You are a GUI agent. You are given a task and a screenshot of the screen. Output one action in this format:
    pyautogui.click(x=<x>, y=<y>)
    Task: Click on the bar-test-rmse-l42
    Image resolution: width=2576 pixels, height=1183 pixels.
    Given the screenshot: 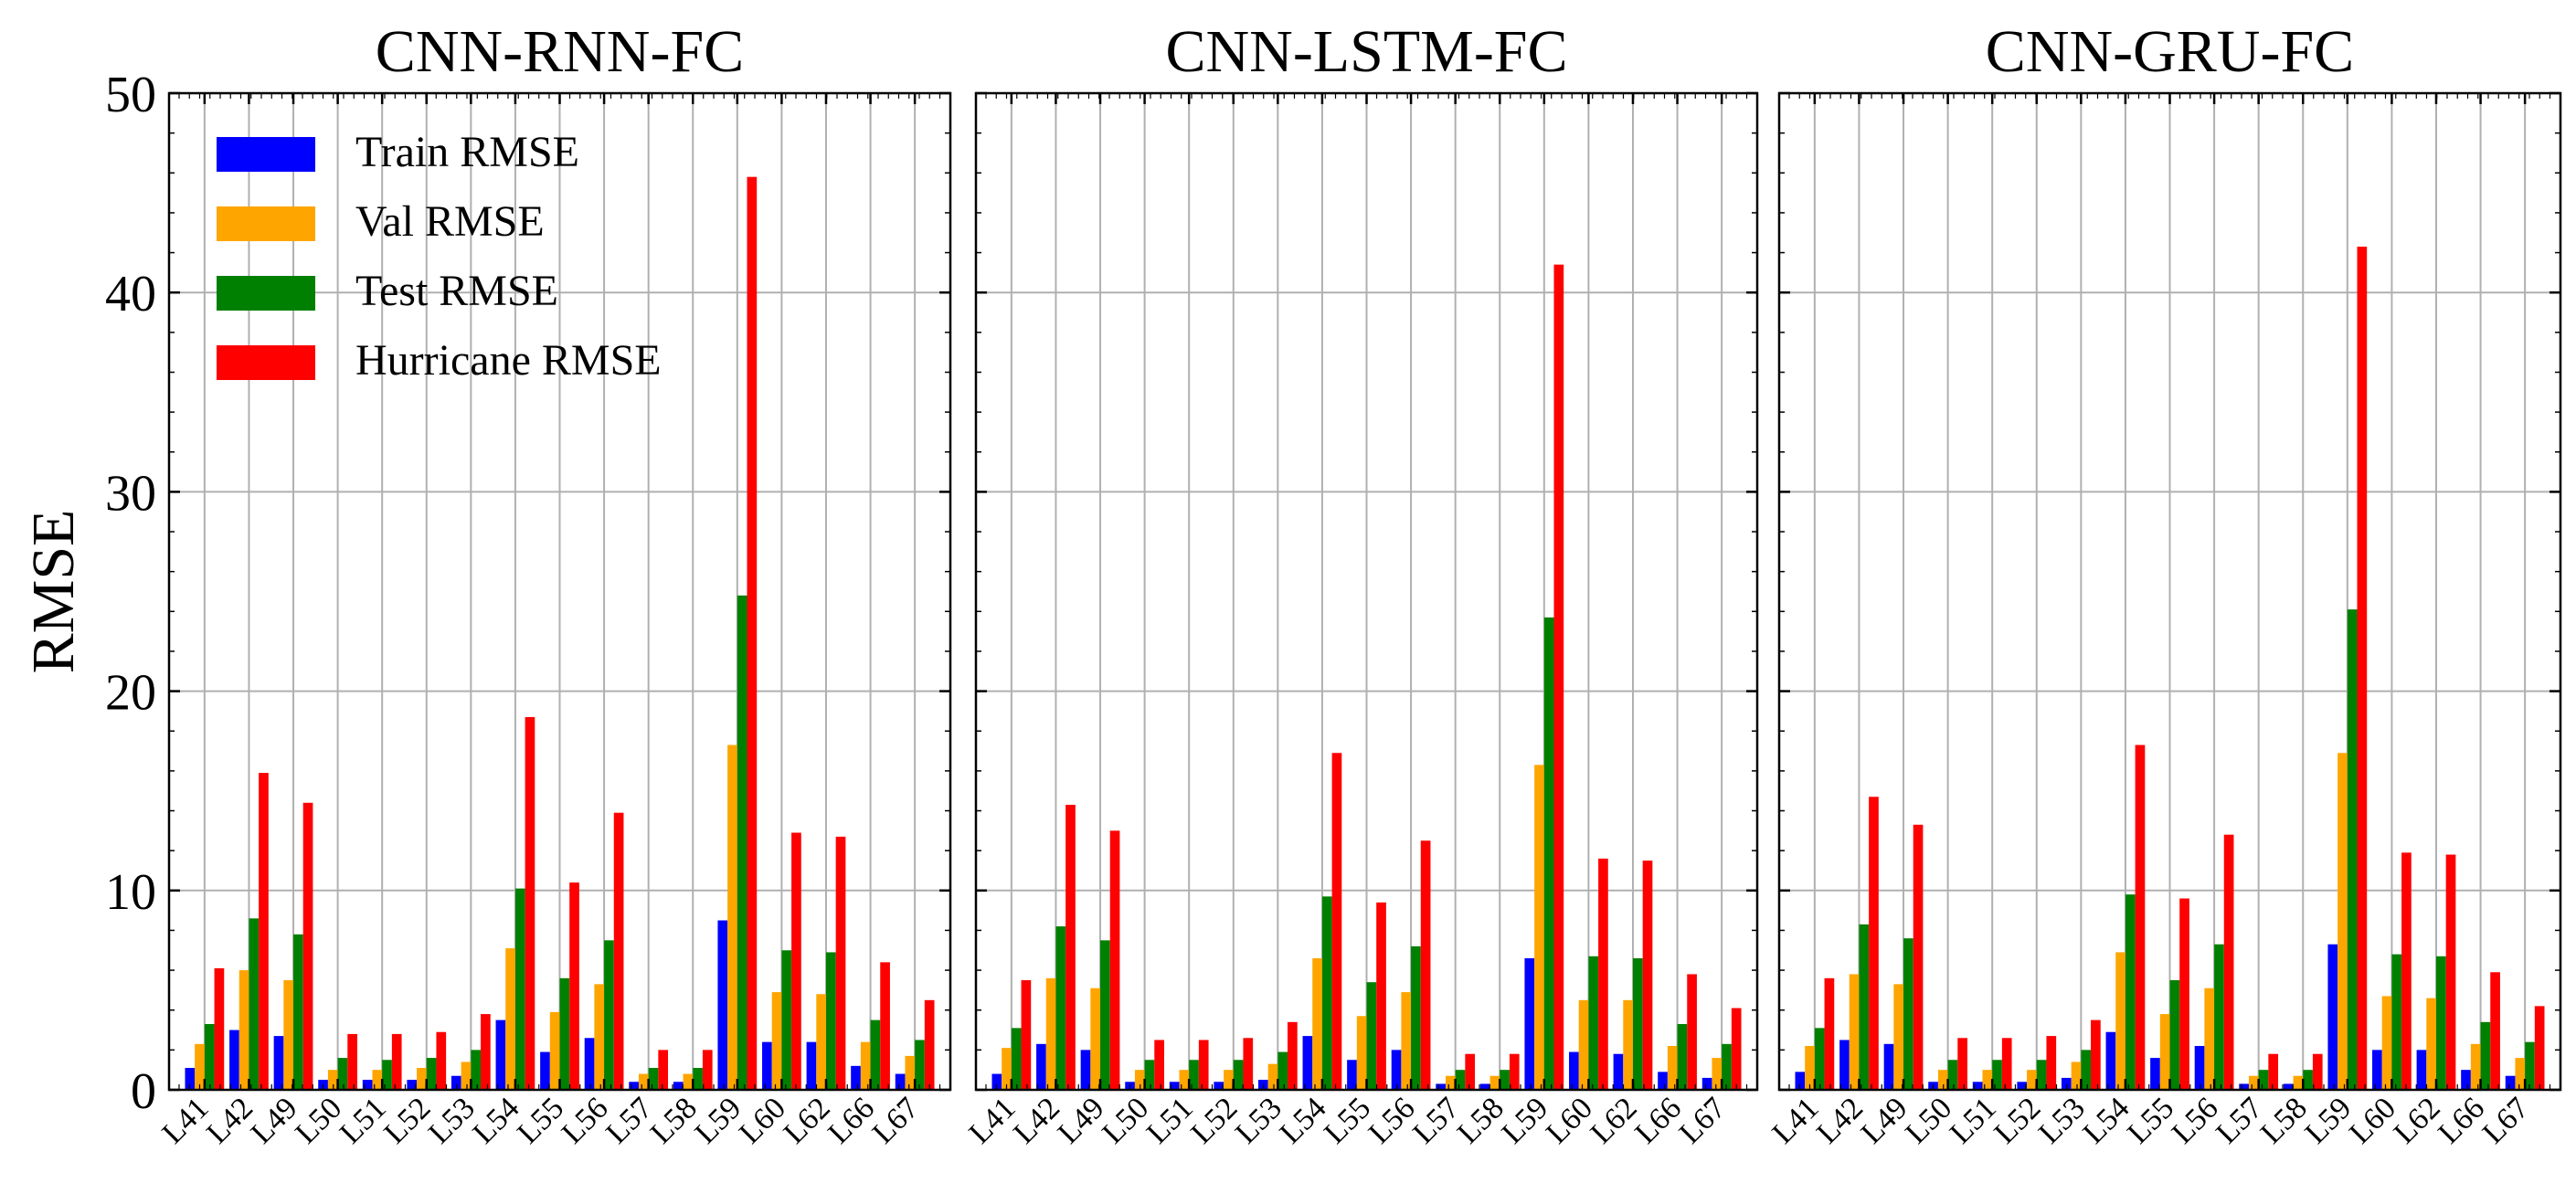 What is the action you would take?
    pyautogui.click(x=1864, y=1007)
    